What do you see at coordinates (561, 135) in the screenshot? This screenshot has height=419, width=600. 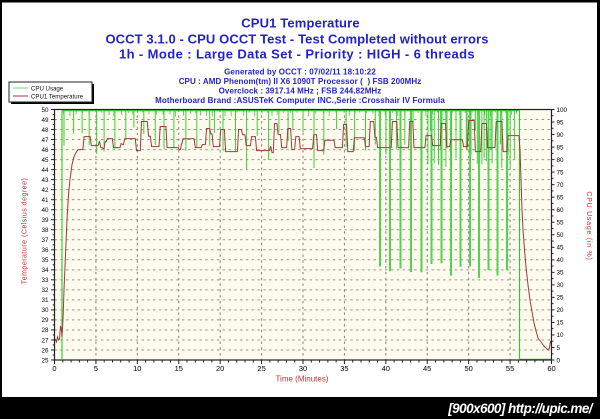 I see `svg-text: 90` at bounding box center [561, 135].